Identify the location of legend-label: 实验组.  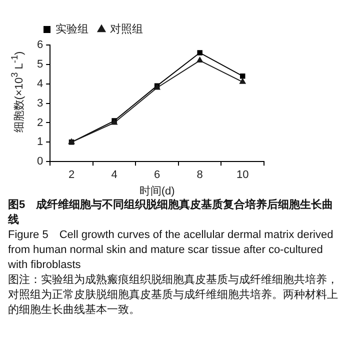
(72, 29).